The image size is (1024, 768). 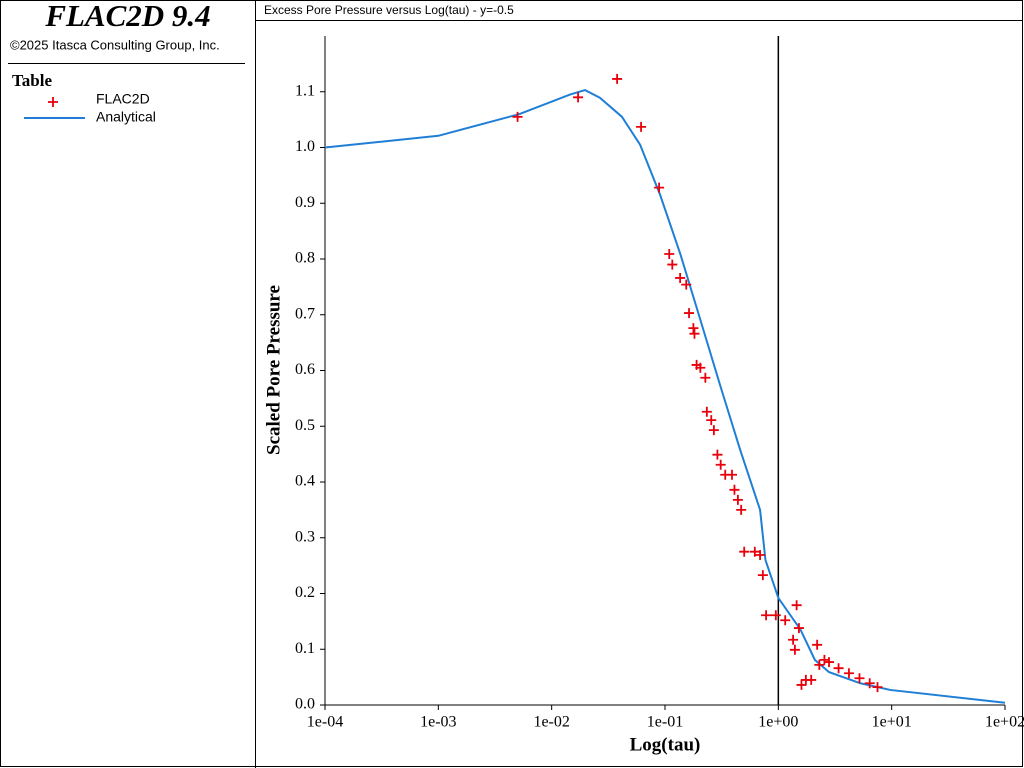 I want to click on x-tick-label: 1e+01, so click(x=892, y=722).